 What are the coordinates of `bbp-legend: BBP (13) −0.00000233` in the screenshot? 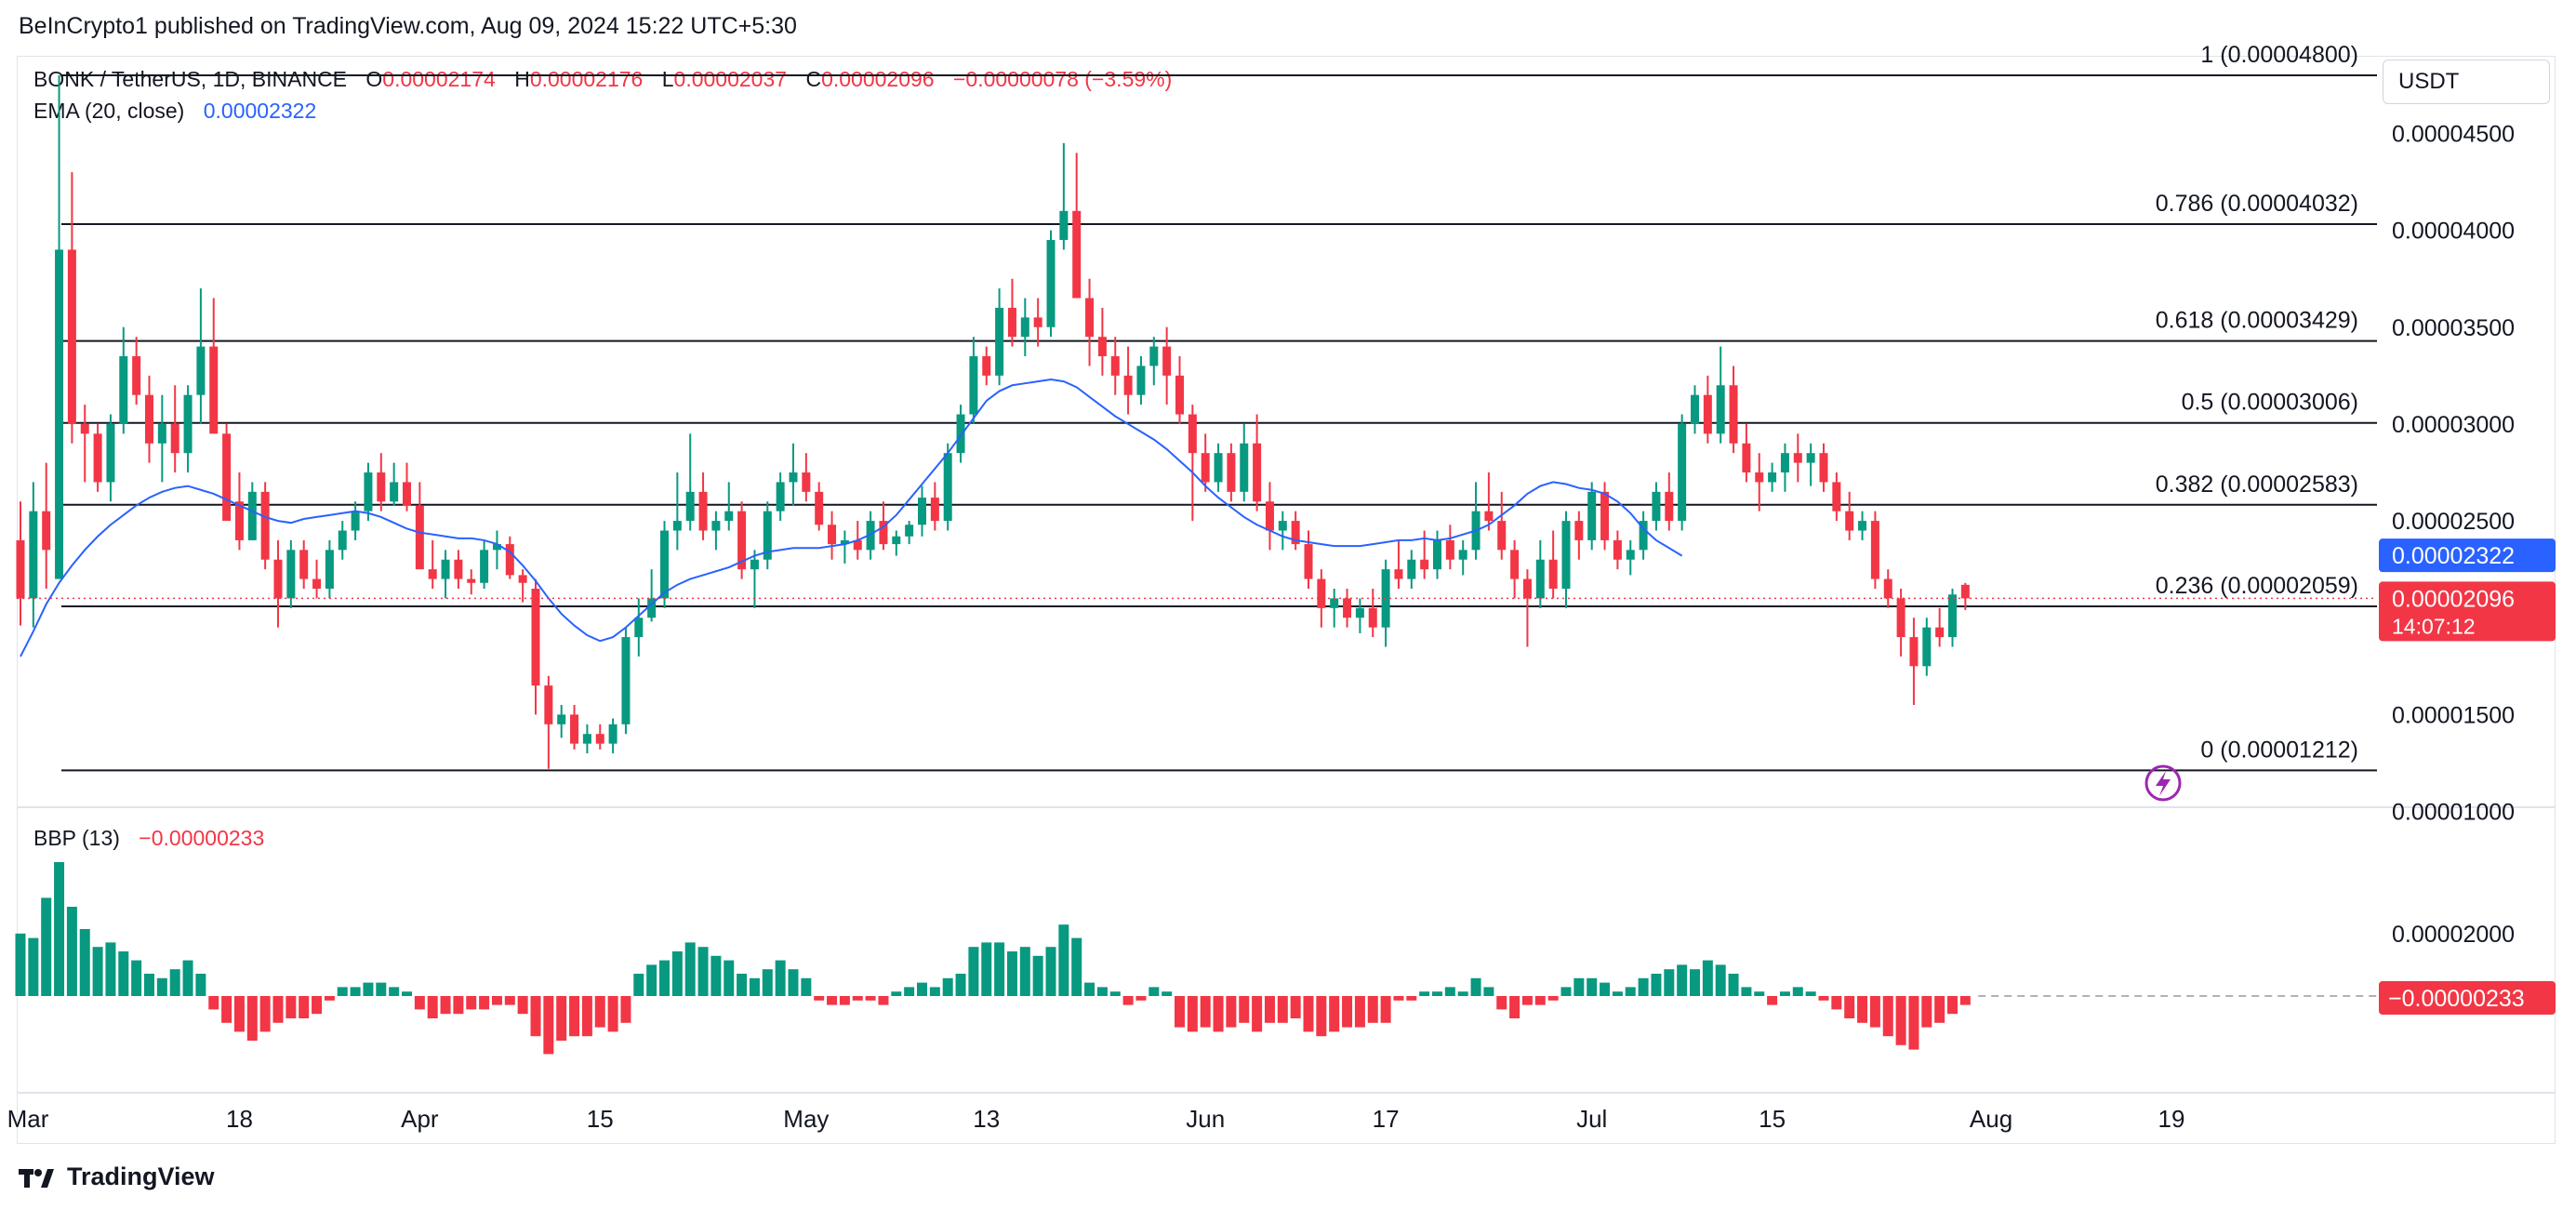 It's located at (148, 838).